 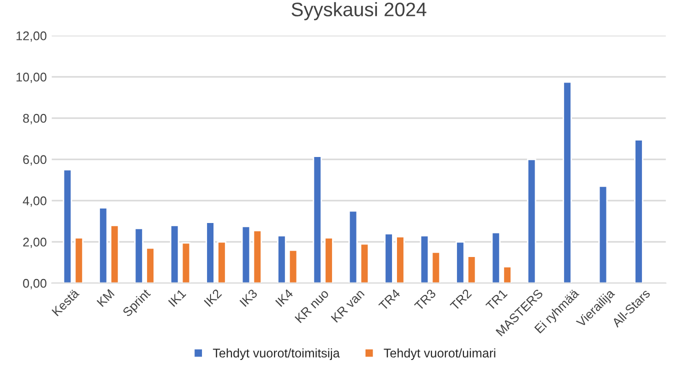 I want to click on x-tick-label: TR3, so click(x=425, y=299).